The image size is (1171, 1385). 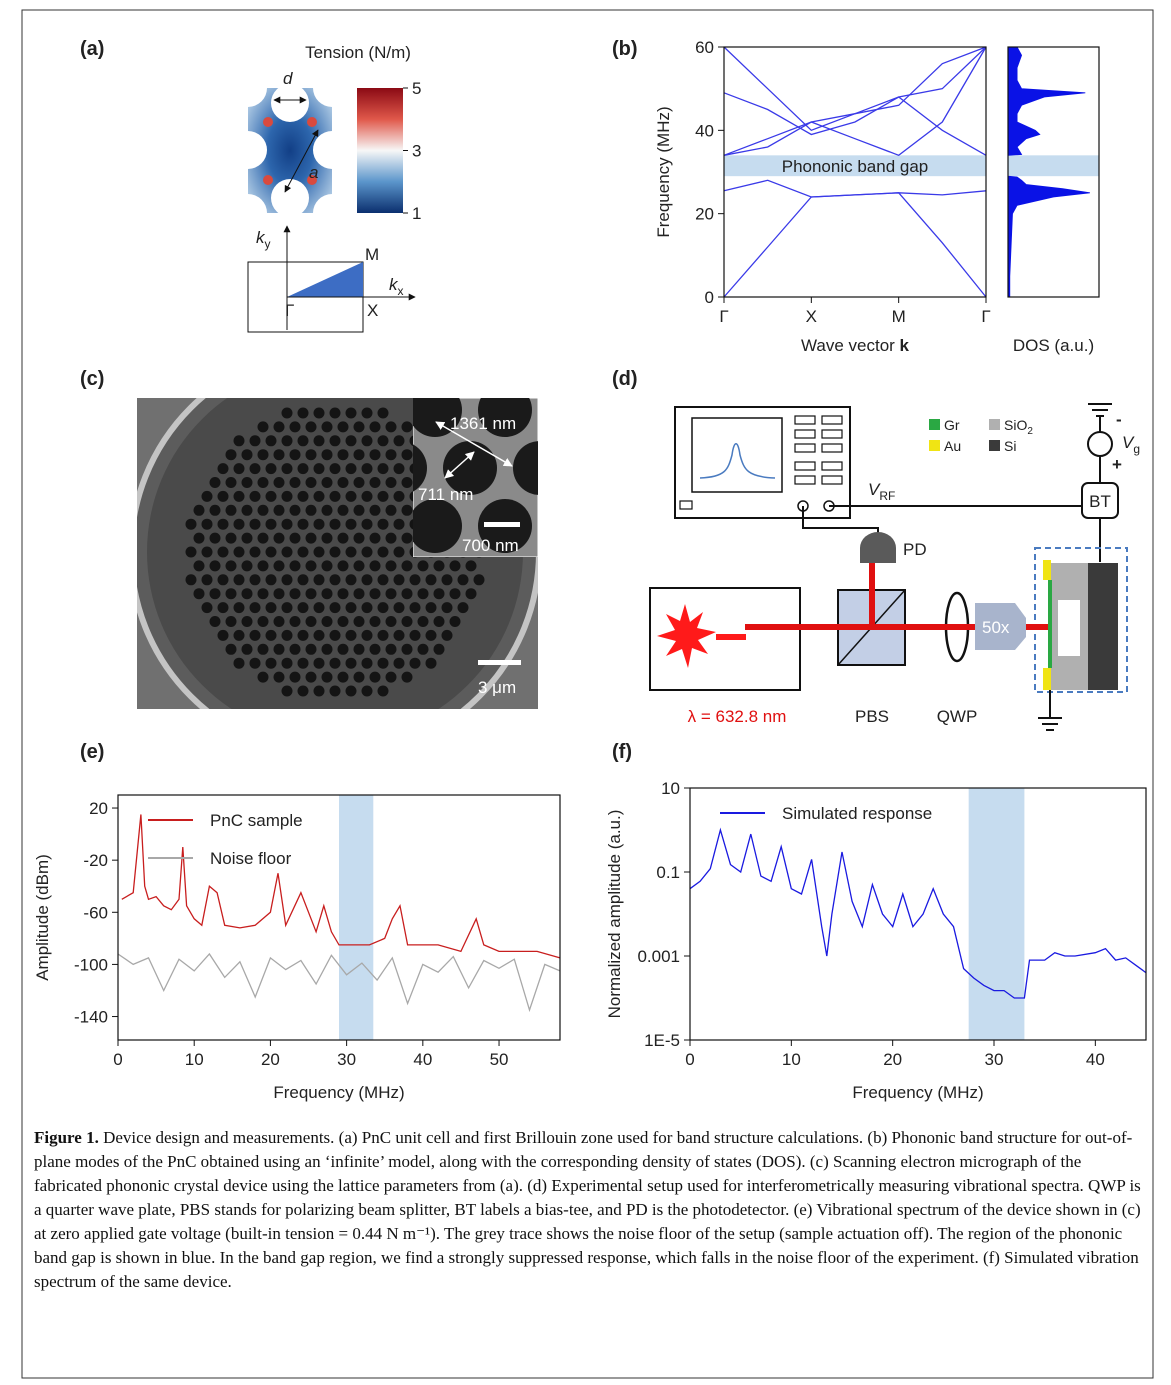 I want to click on y-tick-label: 20, so click(x=704, y=214).